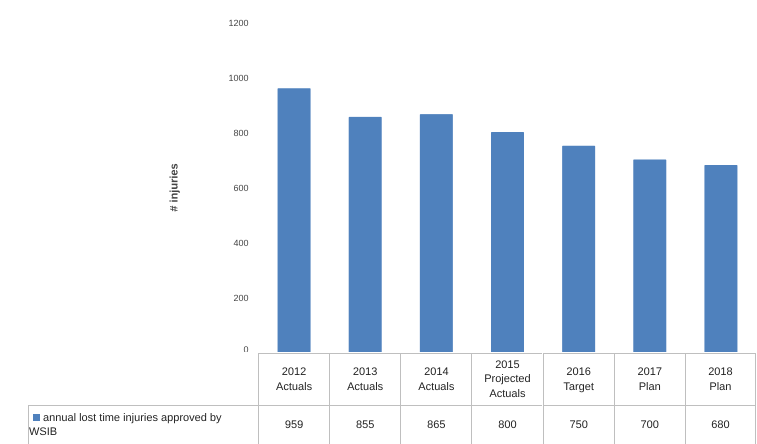 This screenshot has height=444, width=757. Describe the element at coordinates (364, 379) in the screenshot. I see `x-tick-label: 2013 Actuals` at that location.